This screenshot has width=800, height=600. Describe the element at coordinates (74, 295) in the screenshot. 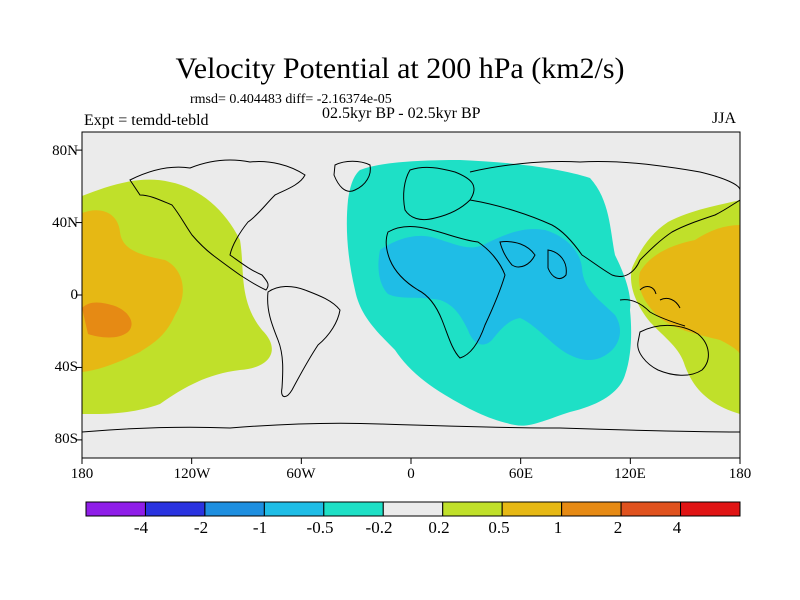

I see `lat-label-0: 0` at that location.